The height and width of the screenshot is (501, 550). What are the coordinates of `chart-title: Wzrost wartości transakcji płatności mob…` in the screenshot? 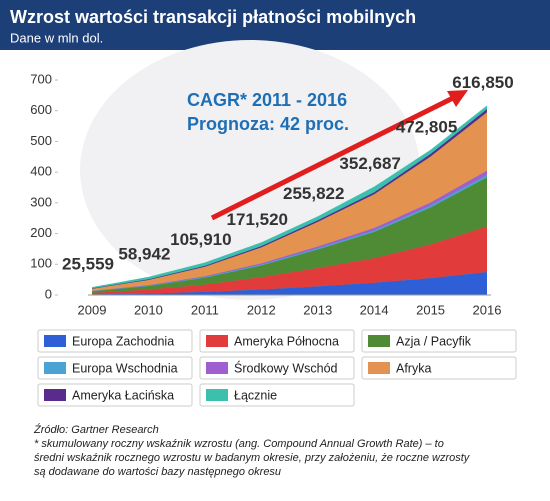 It's located at (213, 17).